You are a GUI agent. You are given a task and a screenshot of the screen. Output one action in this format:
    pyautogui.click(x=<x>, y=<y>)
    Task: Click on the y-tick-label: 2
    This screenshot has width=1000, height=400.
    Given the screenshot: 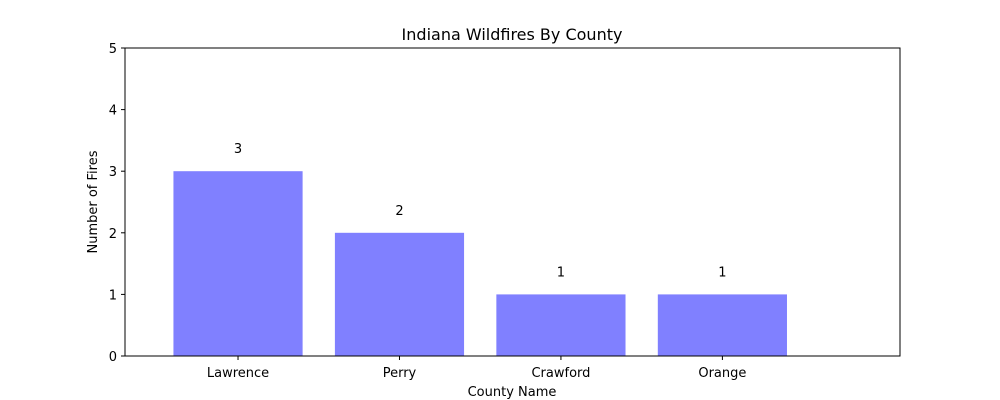 What is the action you would take?
    pyautogui.click(x=113, y=234)
    